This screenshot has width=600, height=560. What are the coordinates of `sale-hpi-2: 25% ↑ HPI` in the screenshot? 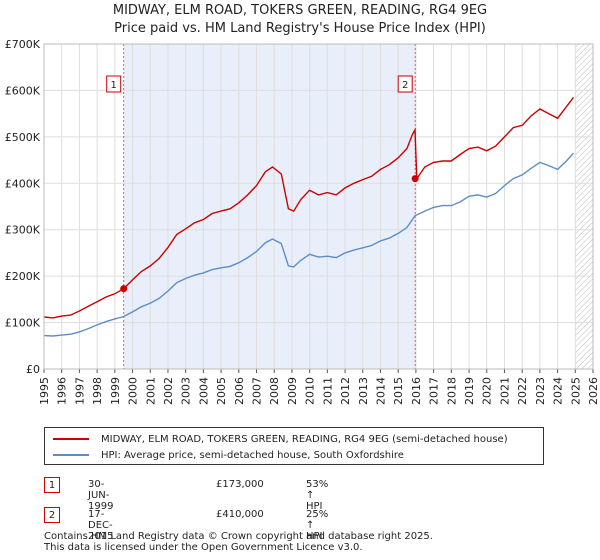 It's located at (317, 525).